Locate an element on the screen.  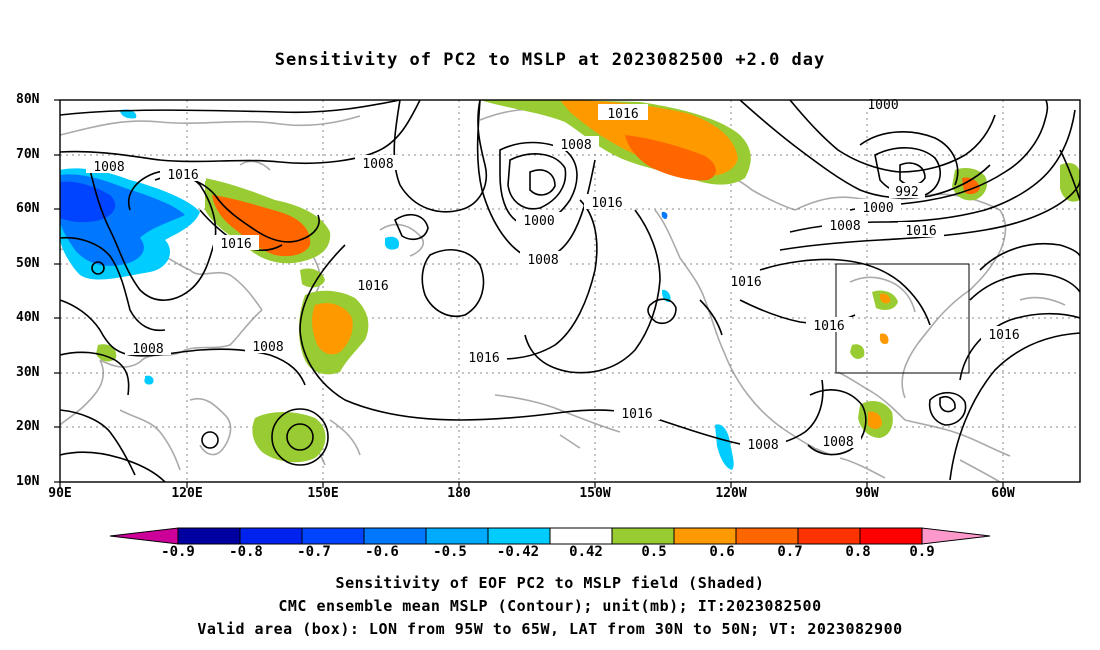
colorbar-label: -0.7 is located at coordinates (314, 552).